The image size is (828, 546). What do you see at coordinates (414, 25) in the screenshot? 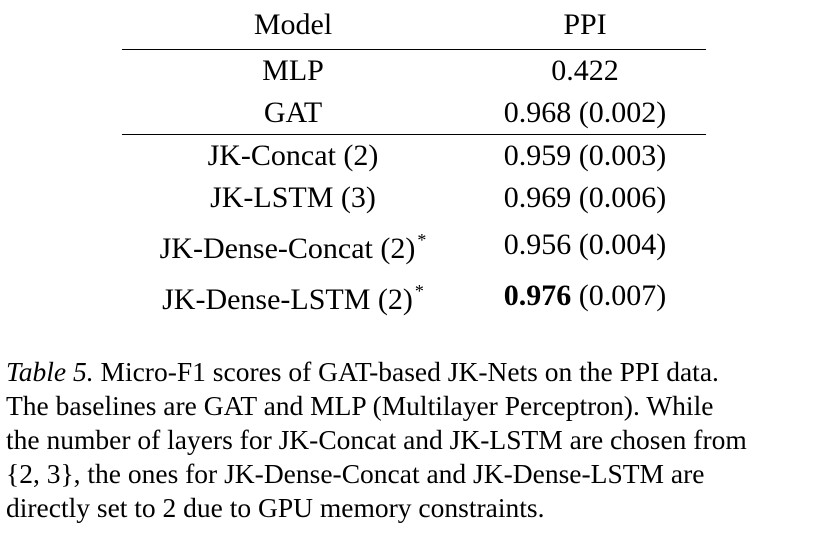
I see `table-header-row: Model PPI` at bounding box center [414, 25].